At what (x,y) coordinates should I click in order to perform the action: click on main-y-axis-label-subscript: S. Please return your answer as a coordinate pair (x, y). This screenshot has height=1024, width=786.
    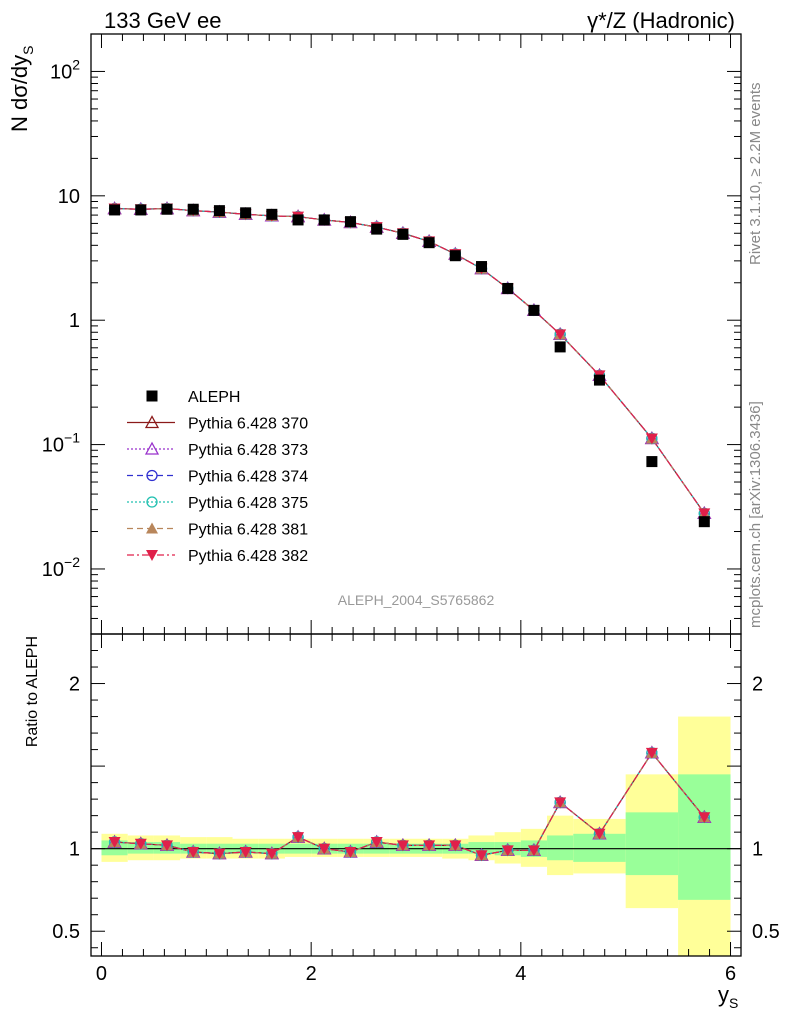
    Looking at the image, I should click on (28, 49).